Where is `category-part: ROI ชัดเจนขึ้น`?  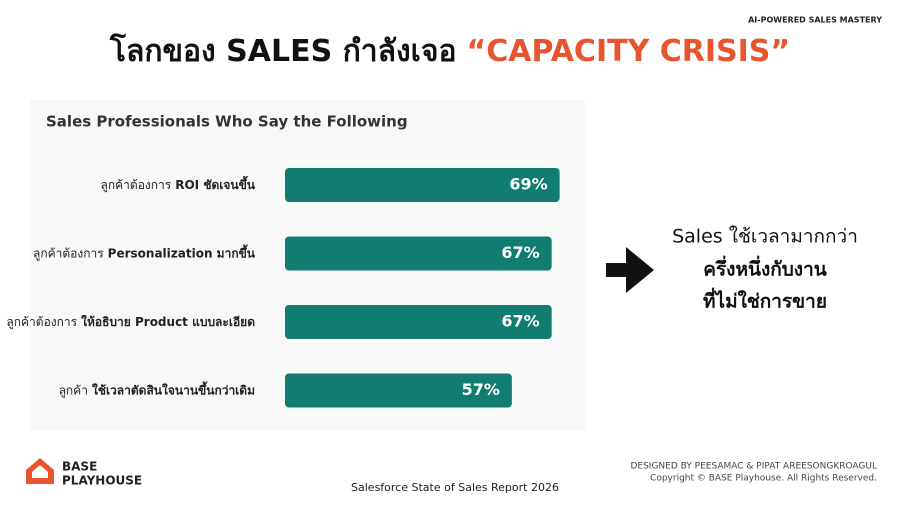 category-part: ROI ชัดเจนขึ้น is located at coordinates (215, 183).